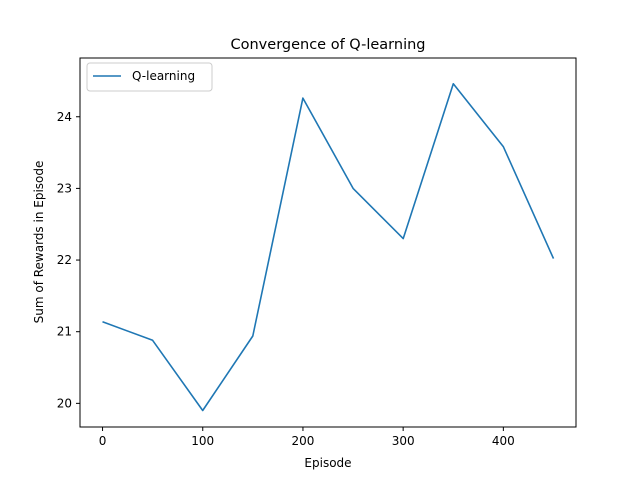 The width and height of the screenshot is (640, 480). Describe the element at coordinates (64, 332) in the screenshot. I see `y-tick-label: 21` at that location.